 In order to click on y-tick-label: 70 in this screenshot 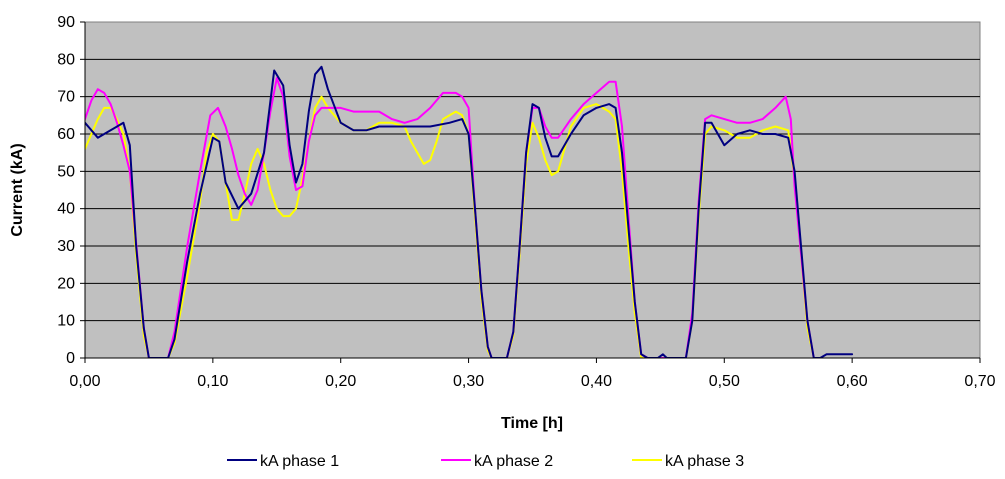, I will do `click(66, 97)`.